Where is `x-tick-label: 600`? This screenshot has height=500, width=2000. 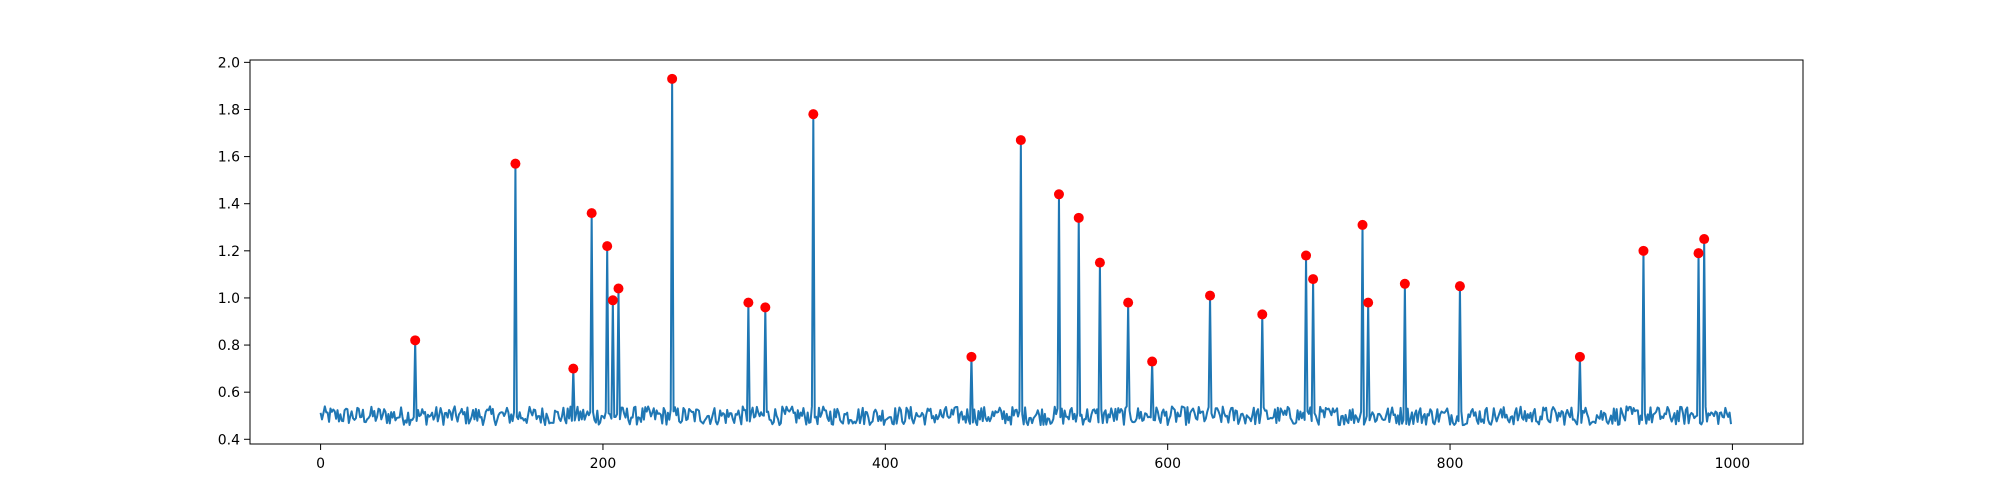
x-tick-label: 600 is located at coordinates (1167, 464).